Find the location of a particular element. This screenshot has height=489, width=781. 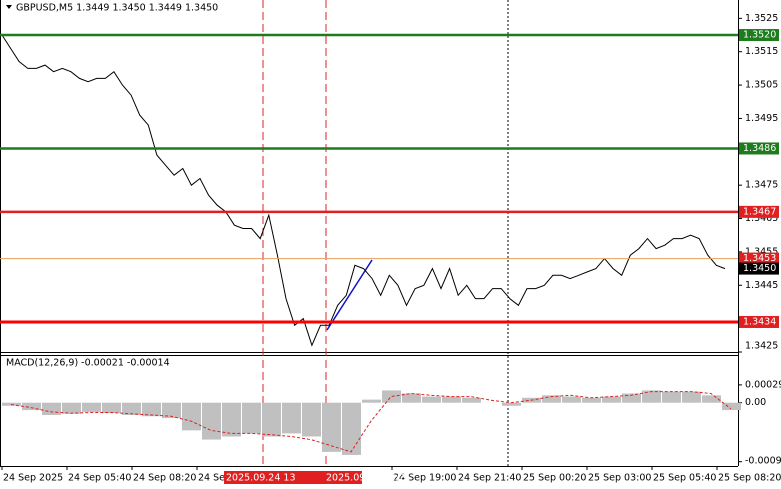

y-tick-label: 1.3455 is located at coordinates (761, 251).